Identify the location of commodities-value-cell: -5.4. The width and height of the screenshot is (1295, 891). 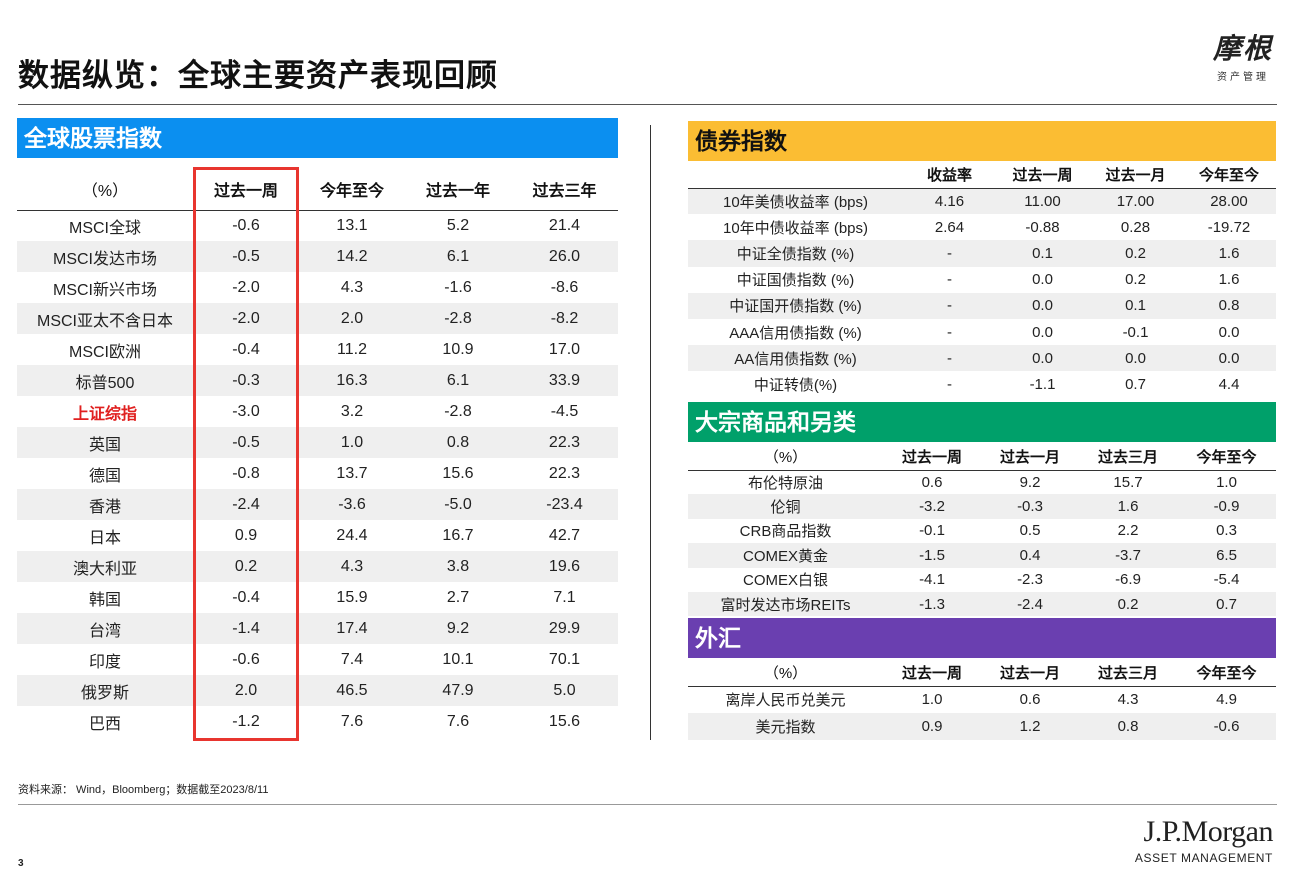
(1226, 580).